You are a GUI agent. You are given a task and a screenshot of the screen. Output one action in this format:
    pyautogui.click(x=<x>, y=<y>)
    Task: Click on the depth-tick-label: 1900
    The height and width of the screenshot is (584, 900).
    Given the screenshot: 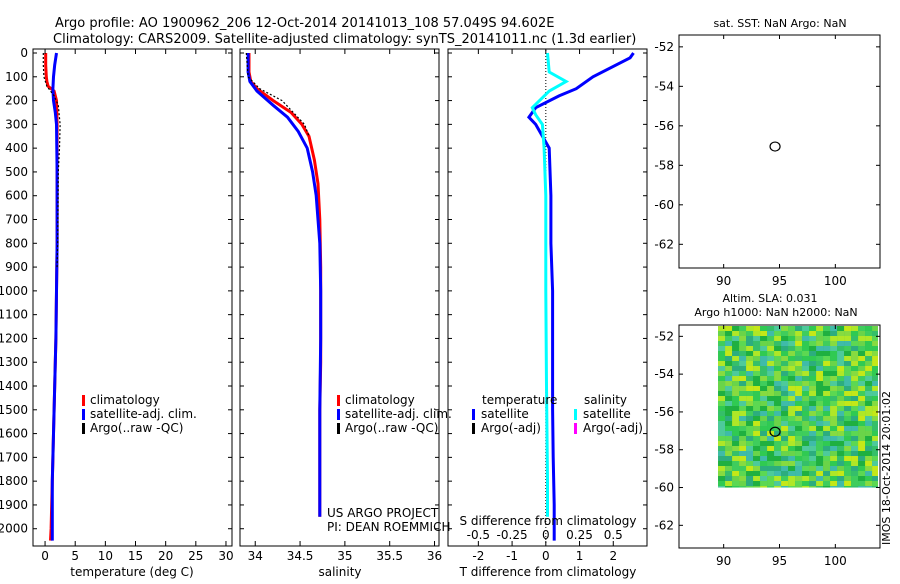 What is the action you would take?
    pyautogui.click(x=14, y=505)
    